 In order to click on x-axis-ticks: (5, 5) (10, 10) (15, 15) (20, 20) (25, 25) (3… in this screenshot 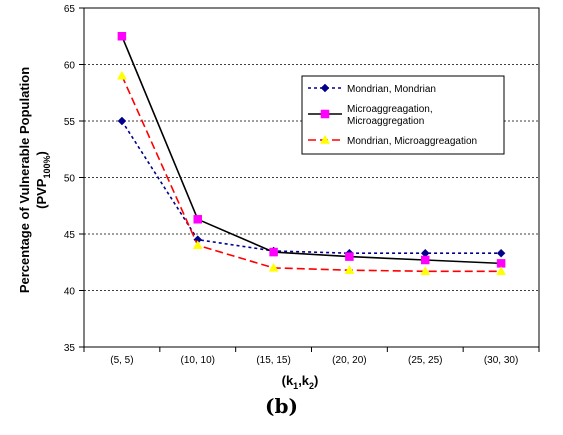, I will do `click(311, 356)`.